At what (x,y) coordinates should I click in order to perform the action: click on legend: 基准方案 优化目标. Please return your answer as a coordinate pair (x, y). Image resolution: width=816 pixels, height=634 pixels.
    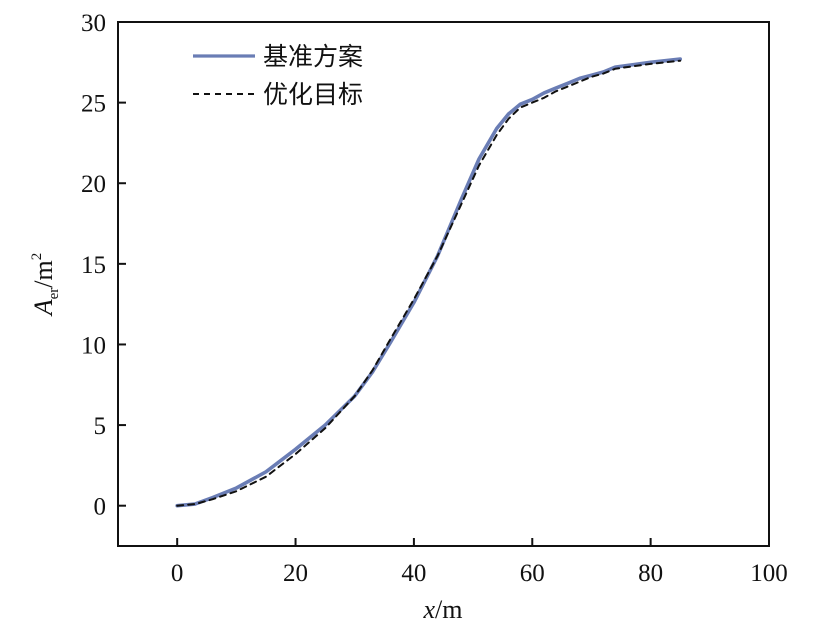
    Looking at the image, I should click on (278, 75).